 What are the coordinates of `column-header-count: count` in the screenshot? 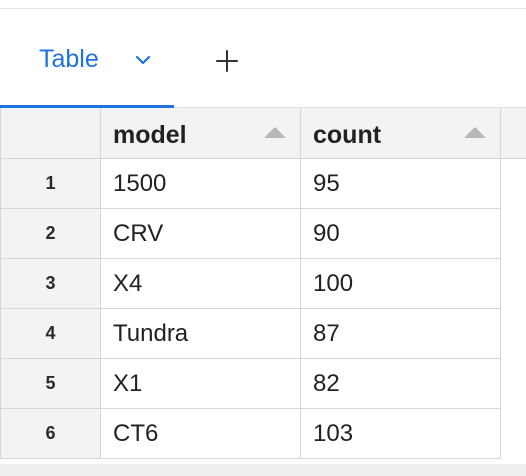 It's located at (401, 133).